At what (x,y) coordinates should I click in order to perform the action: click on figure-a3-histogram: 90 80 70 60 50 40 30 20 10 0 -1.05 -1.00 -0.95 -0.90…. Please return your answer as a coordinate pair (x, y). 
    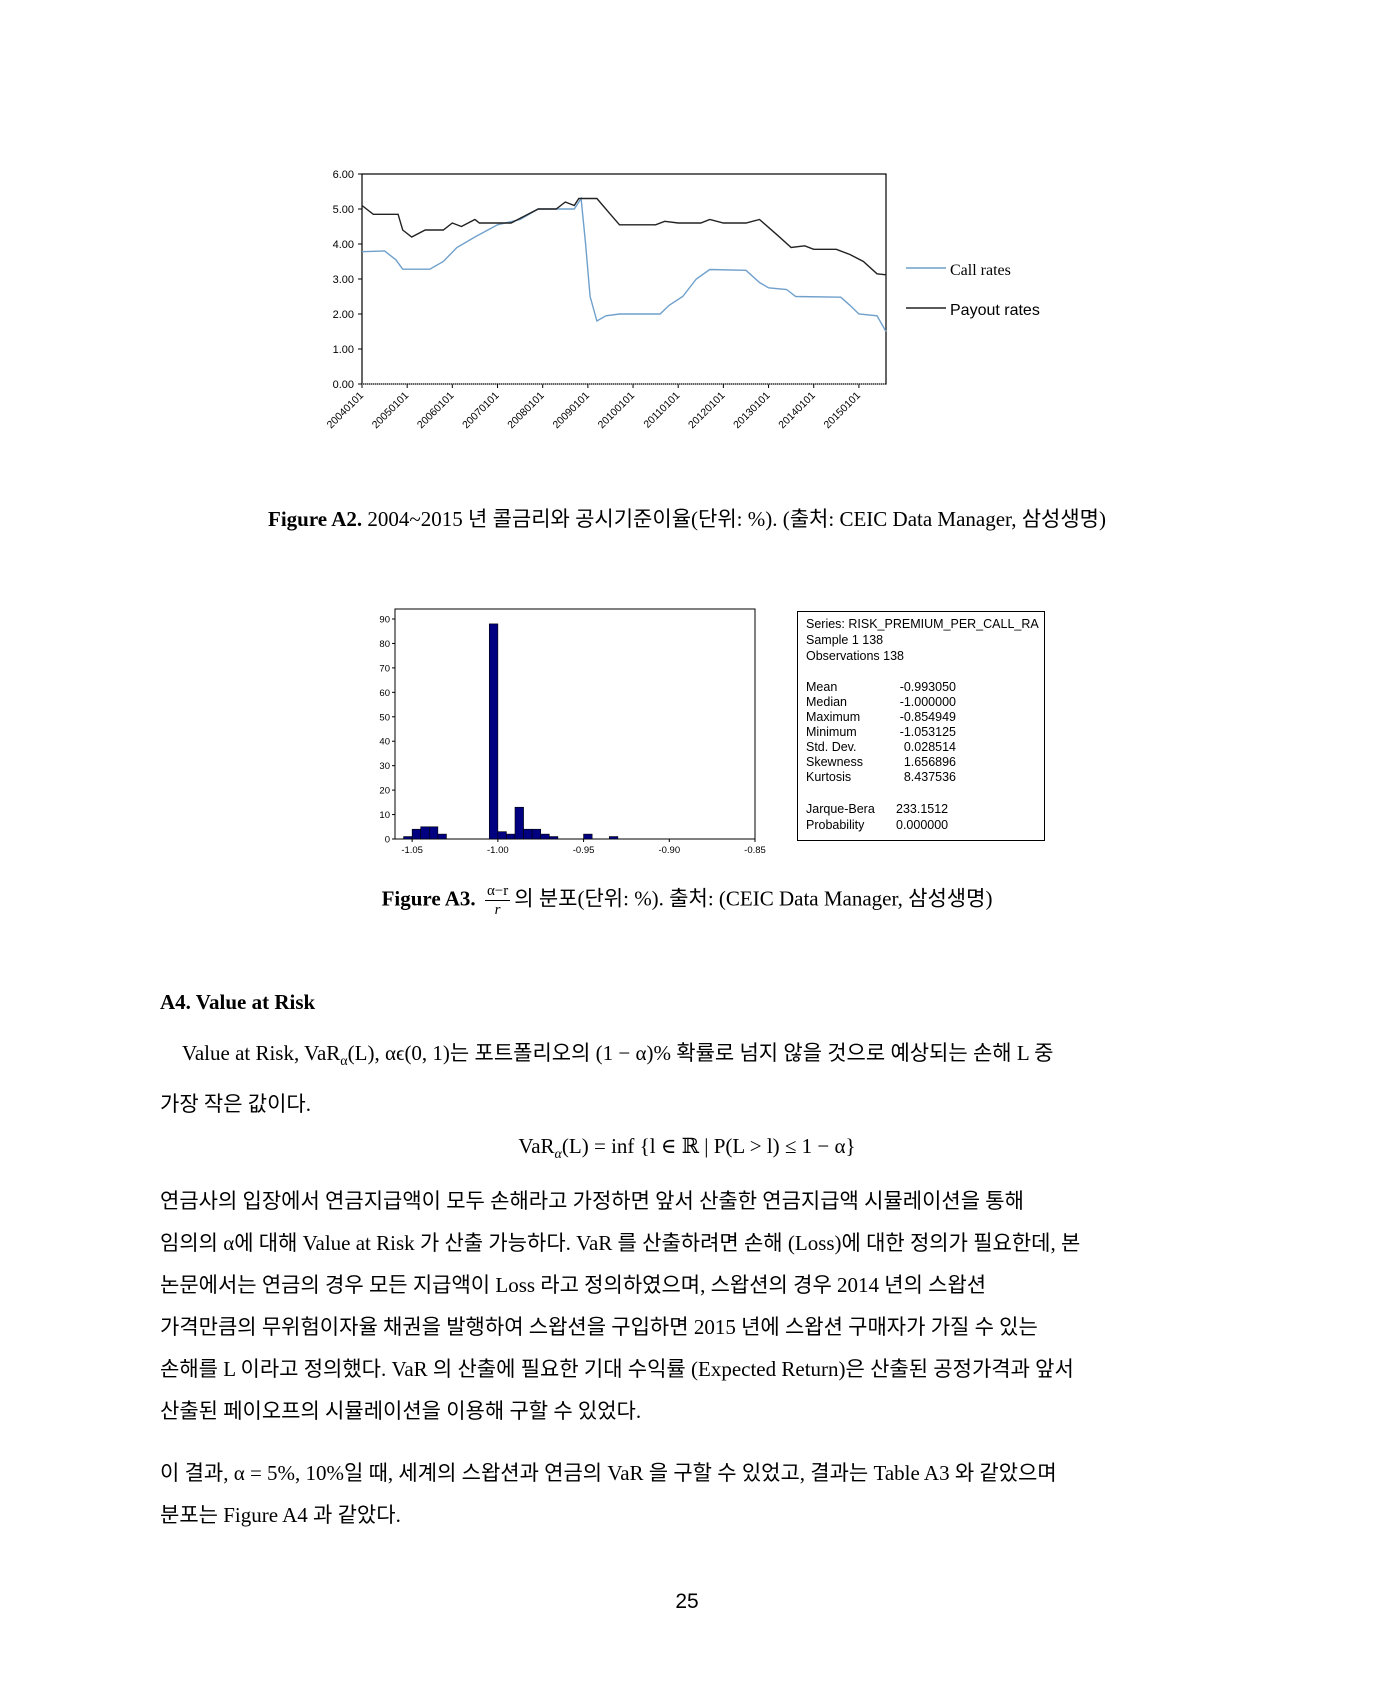
    Looking at the image, I should click on (572, 732).